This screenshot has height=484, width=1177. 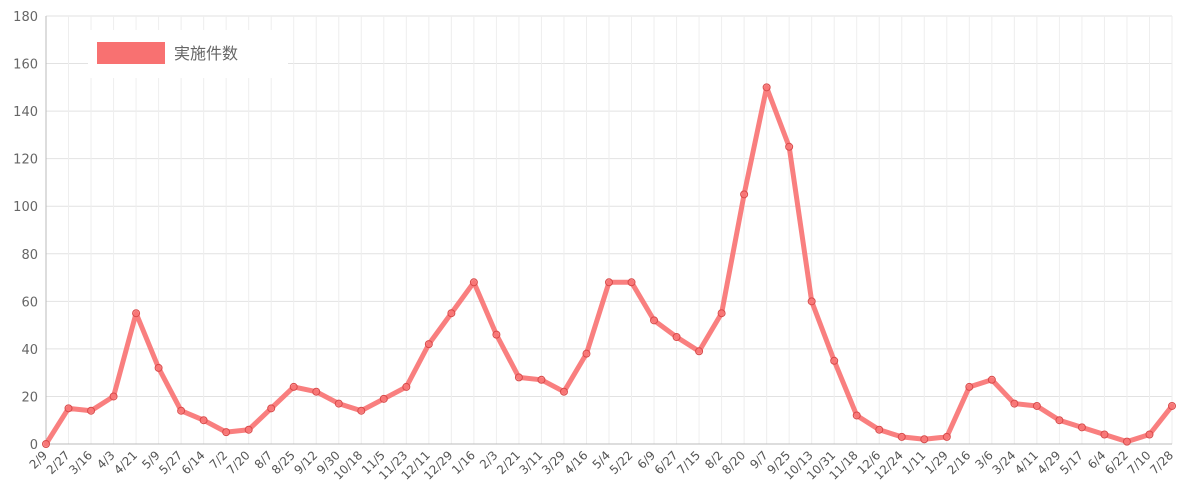 I want to click on legend: 実施件数, so click(x=188, y=54).